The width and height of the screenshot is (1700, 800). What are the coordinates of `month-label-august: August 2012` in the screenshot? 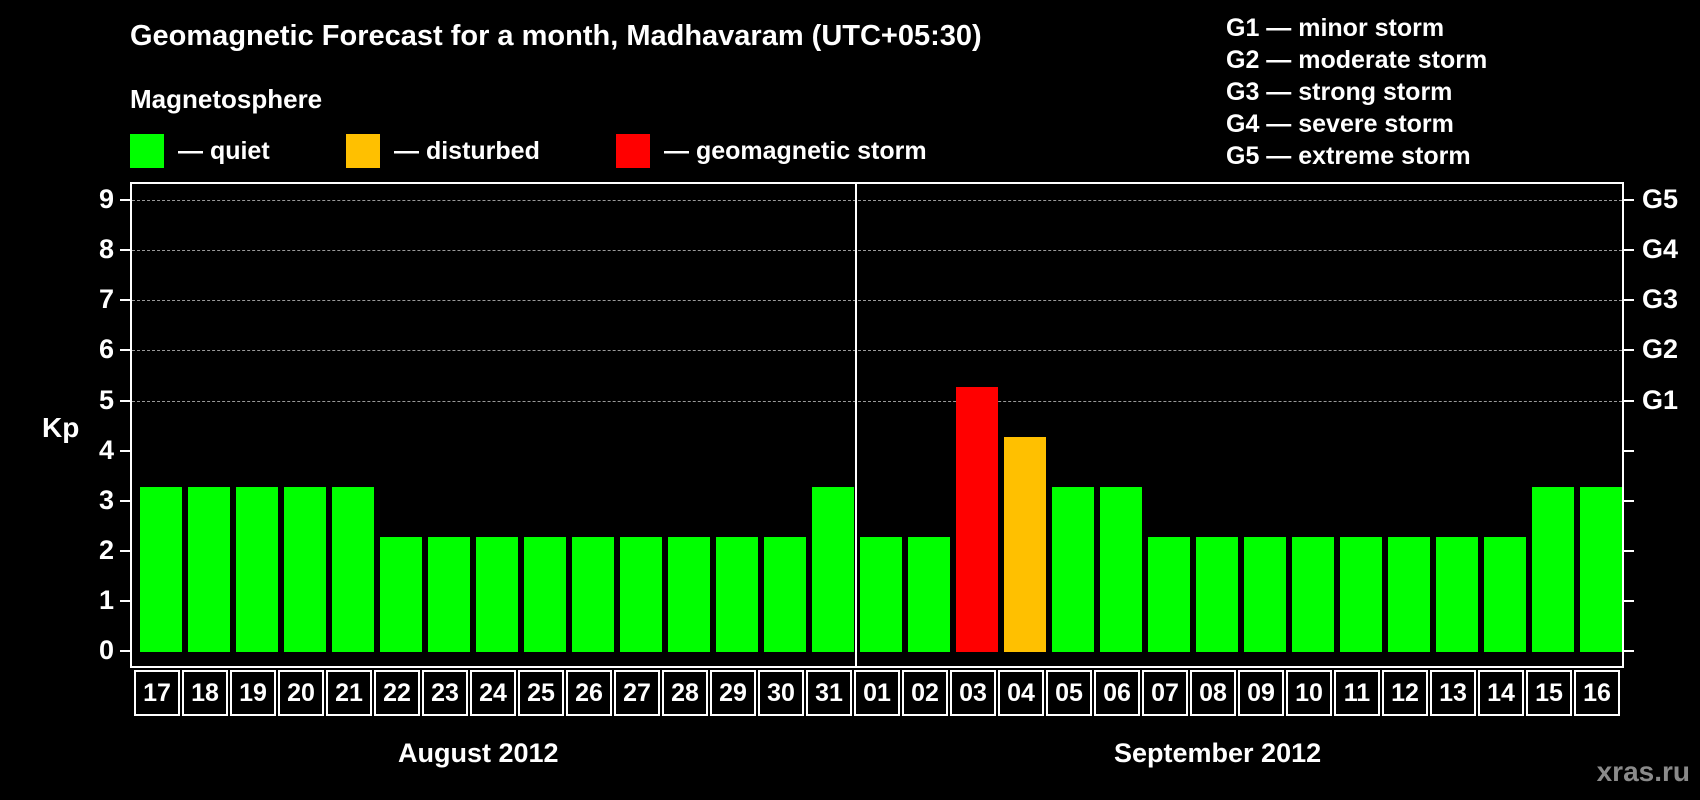 It's located at (478, 753).